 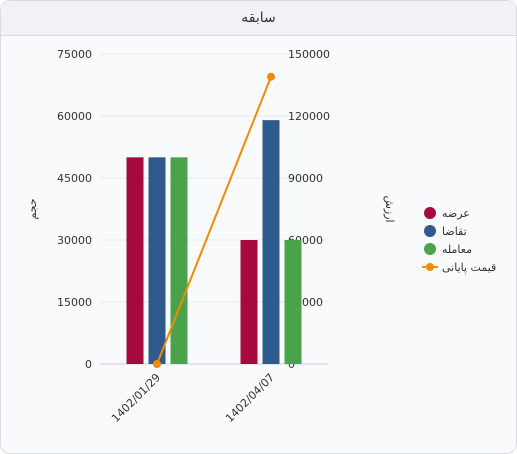 I want to click on panel-title: سابقه, so click(x=258, y=18).